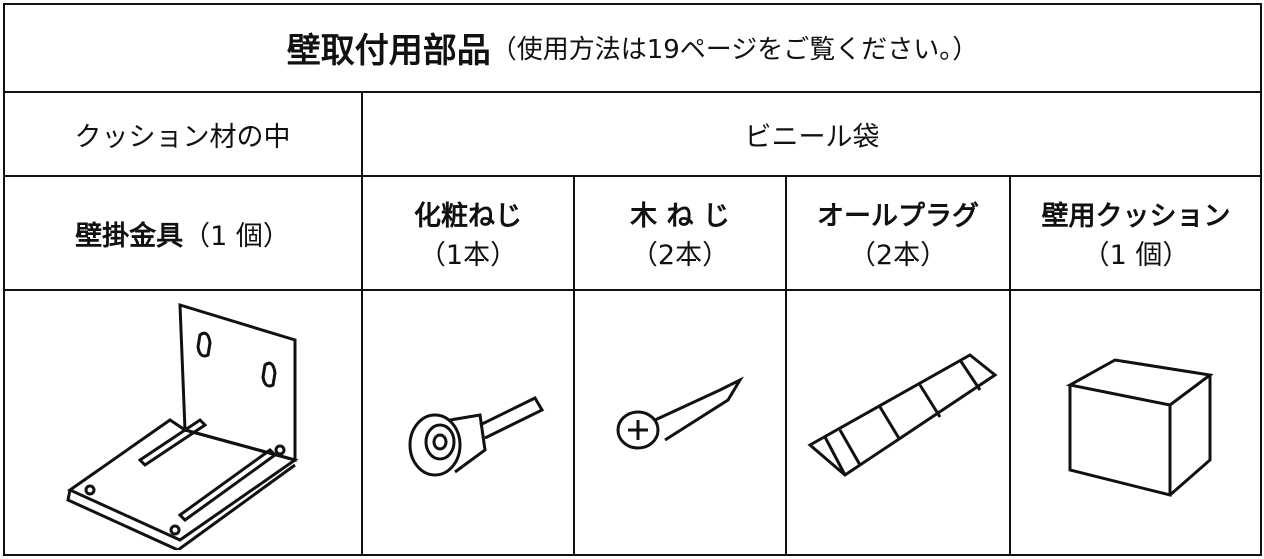 Image resolution: width=1264 pixels, height=559 pixels. Describe the element at coordinates (182, 426) in the screenshot. I see `bracket-illustration` at that location.